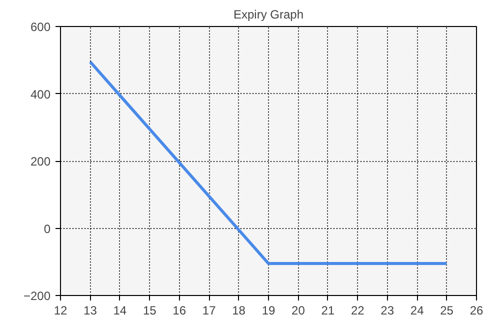 This screenshot has width=500, height=333. I want to click on x-tick-label: 14, so click(120, 311).